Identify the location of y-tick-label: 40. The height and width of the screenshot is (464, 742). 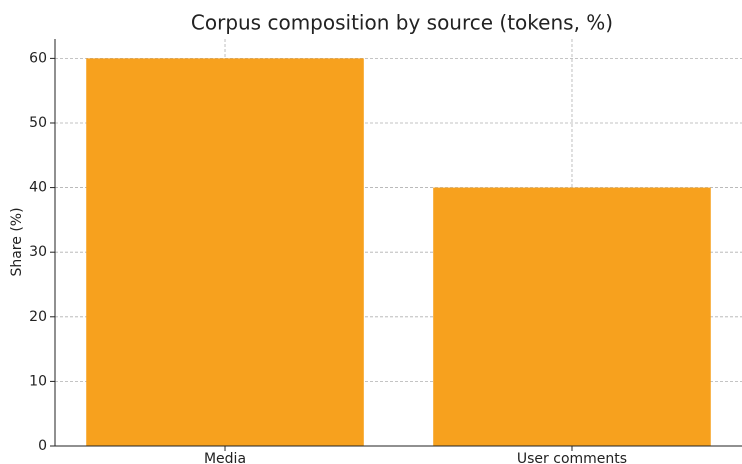
(38, 188).